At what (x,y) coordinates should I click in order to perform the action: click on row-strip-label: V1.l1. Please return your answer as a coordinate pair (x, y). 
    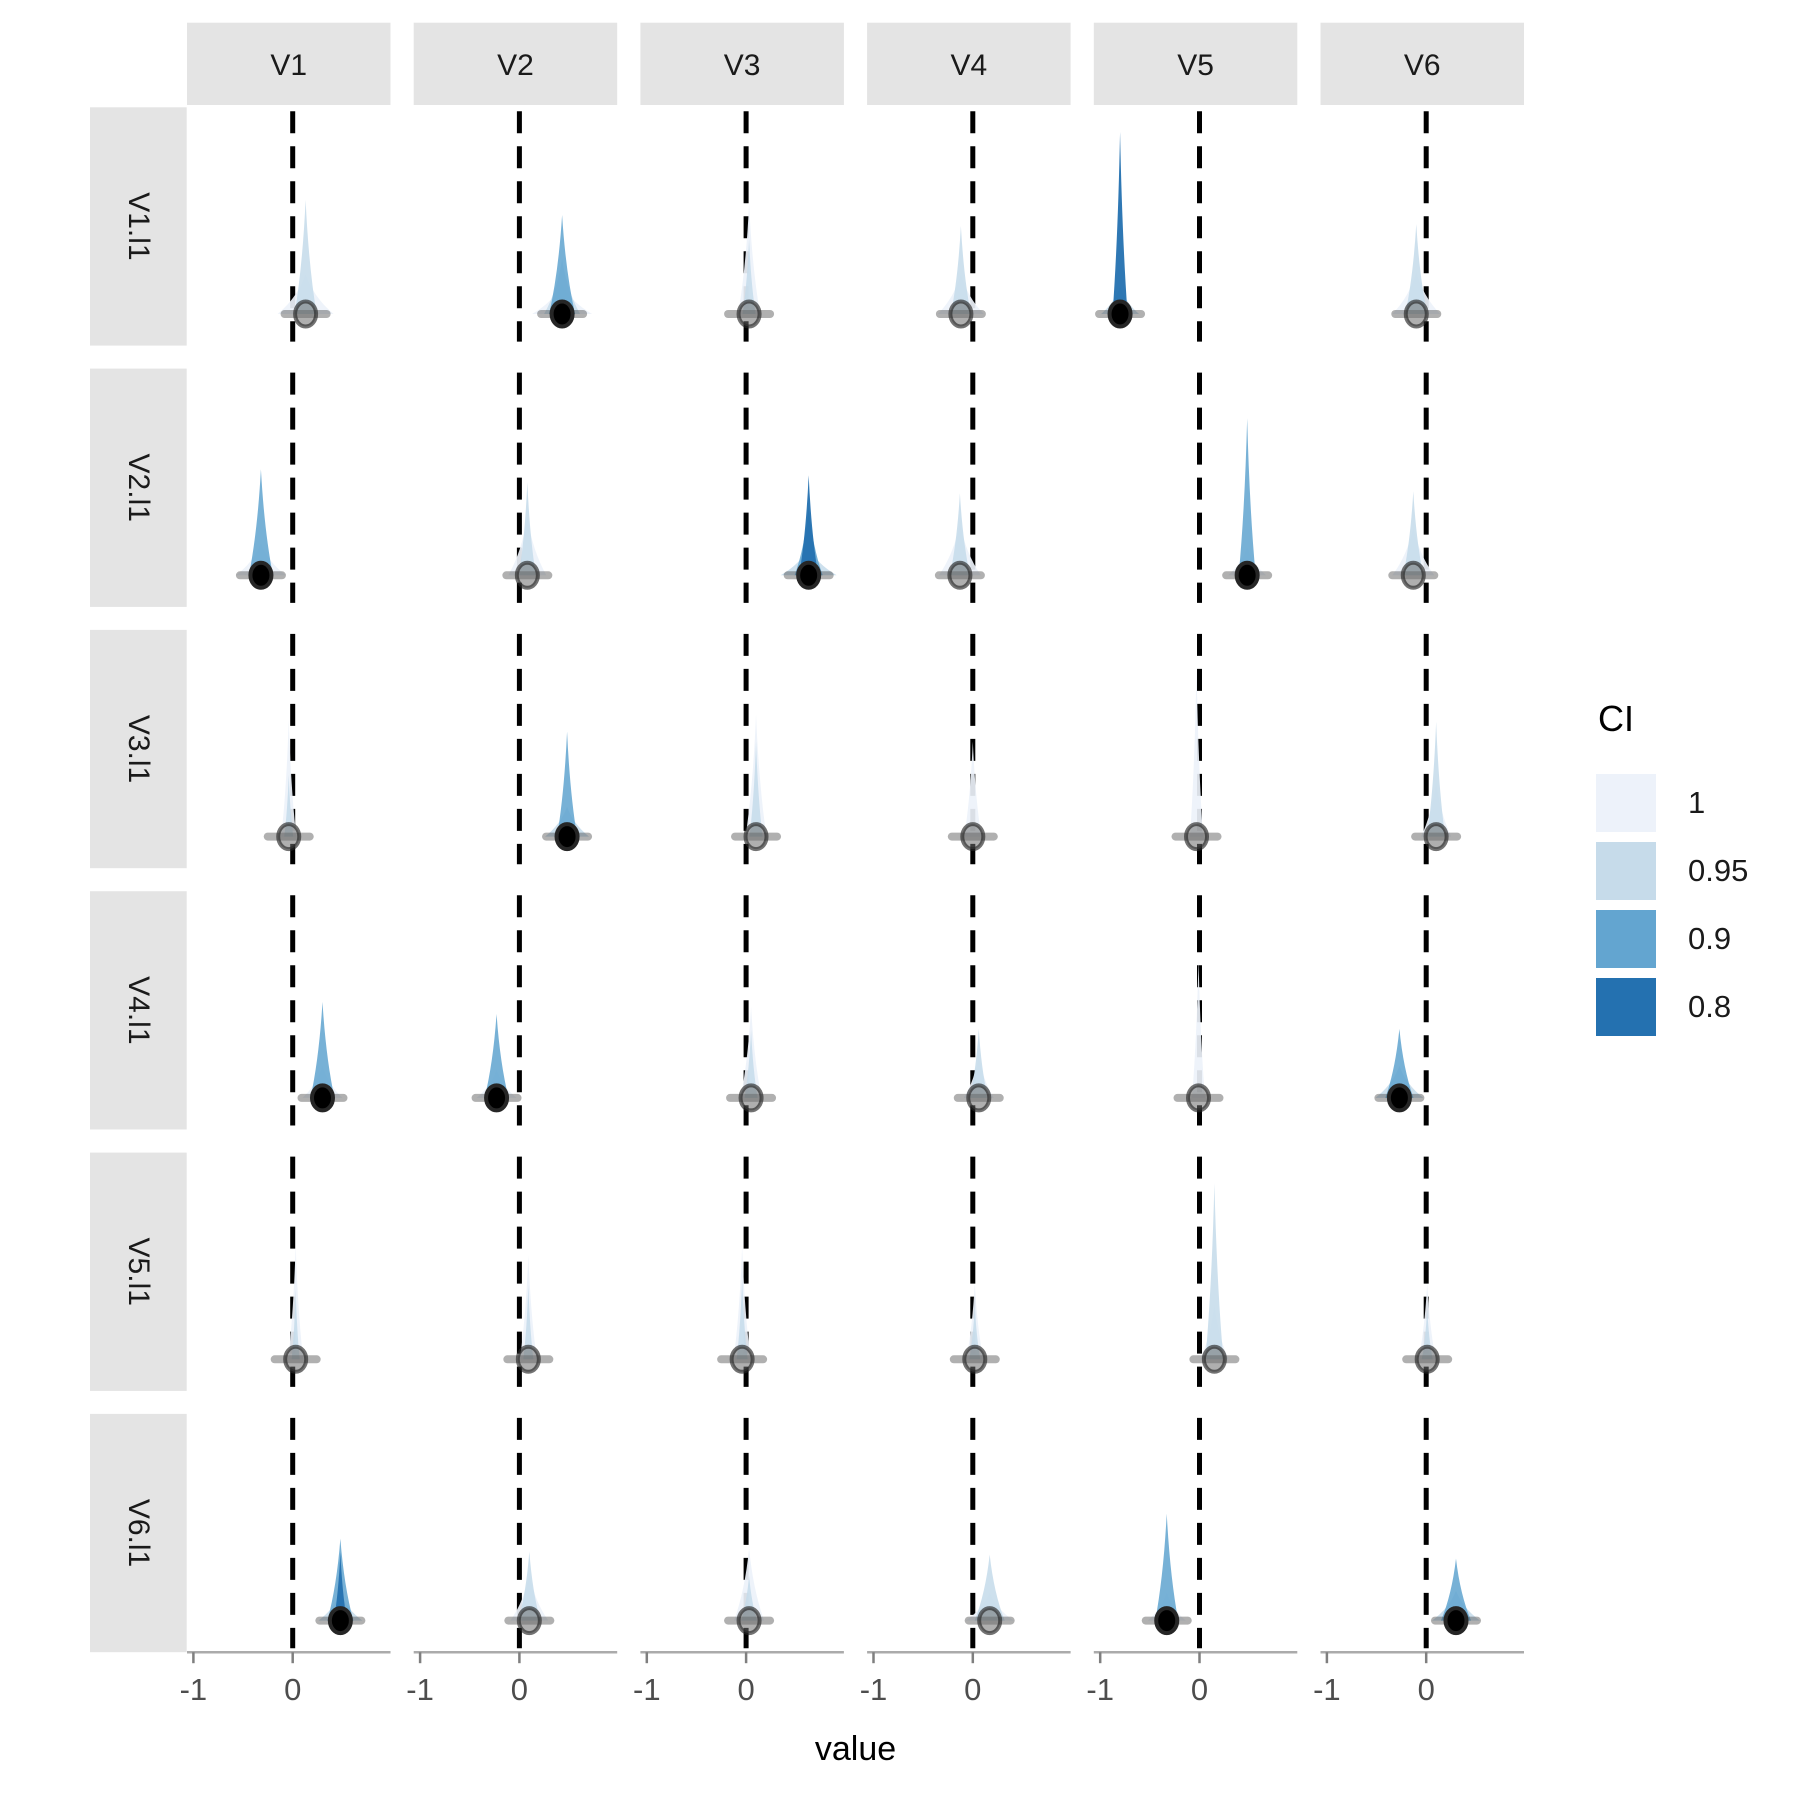
    Looking at the image, I should click on (138, 226).